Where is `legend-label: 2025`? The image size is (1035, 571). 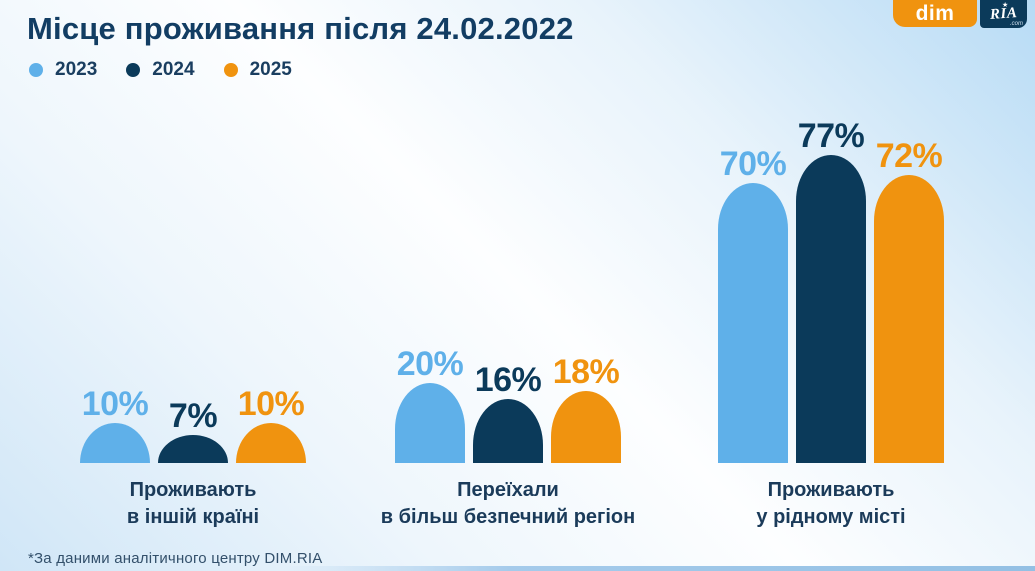
legend-label: 2025 is located at coordinates (270, 69).